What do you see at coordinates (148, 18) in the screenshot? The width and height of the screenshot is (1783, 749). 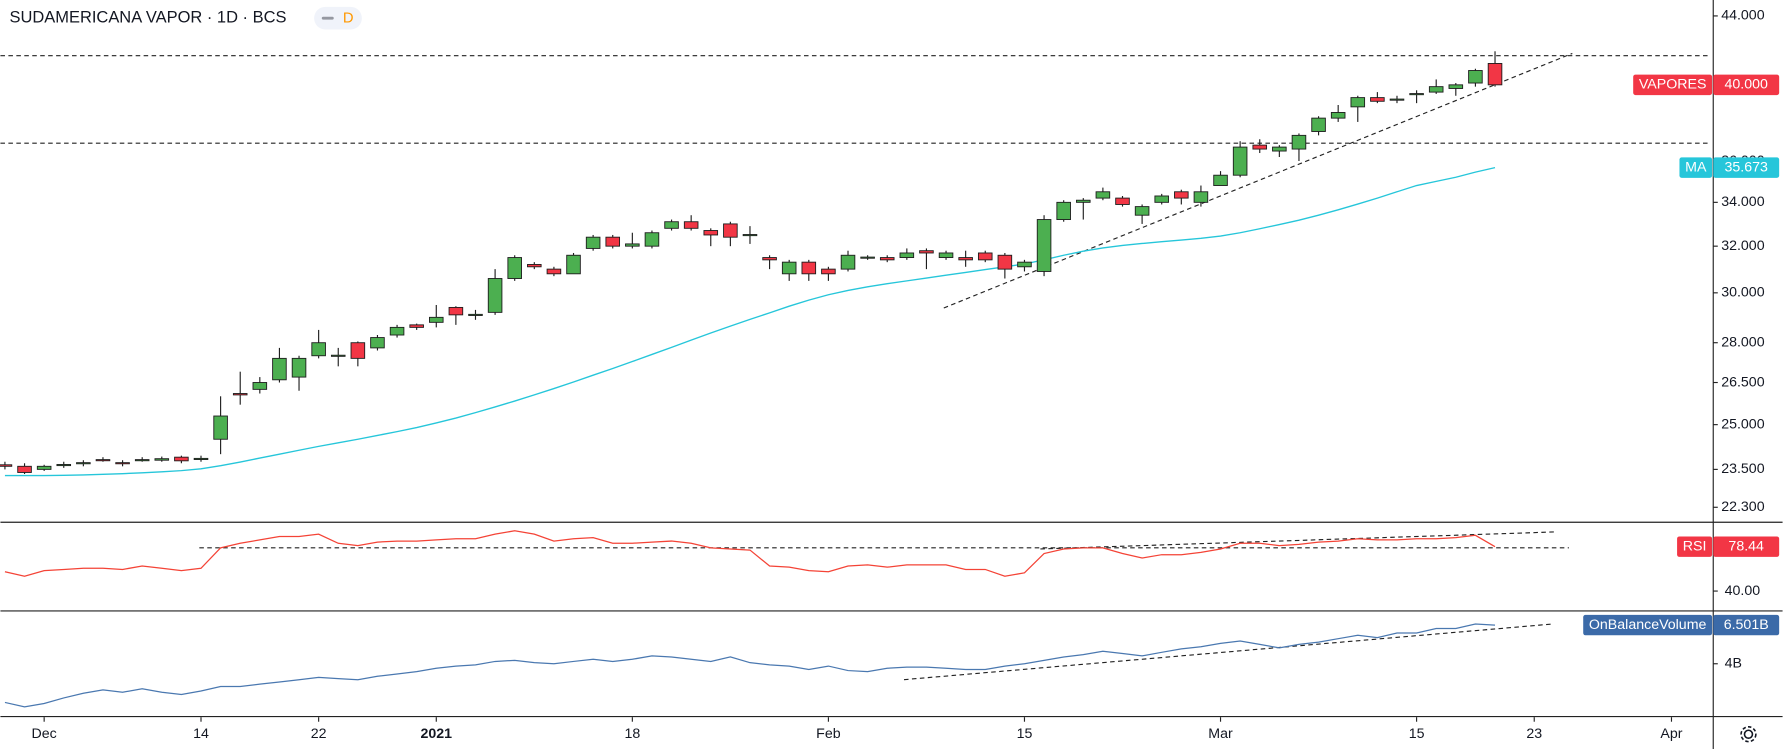 I see `chart-title: SUDAMERICANA VAPOR · 1D · BCS` at bounding box center [148, 18].